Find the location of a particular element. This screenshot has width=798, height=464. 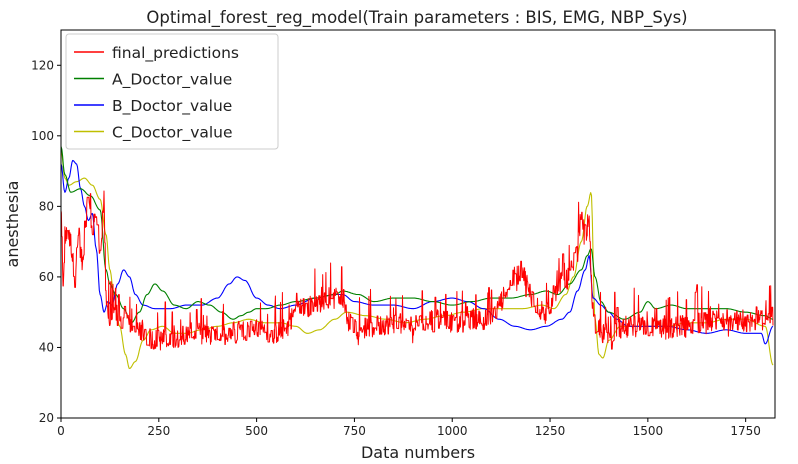

x-tick-label: 1750 is located at coordinates (745, 431).